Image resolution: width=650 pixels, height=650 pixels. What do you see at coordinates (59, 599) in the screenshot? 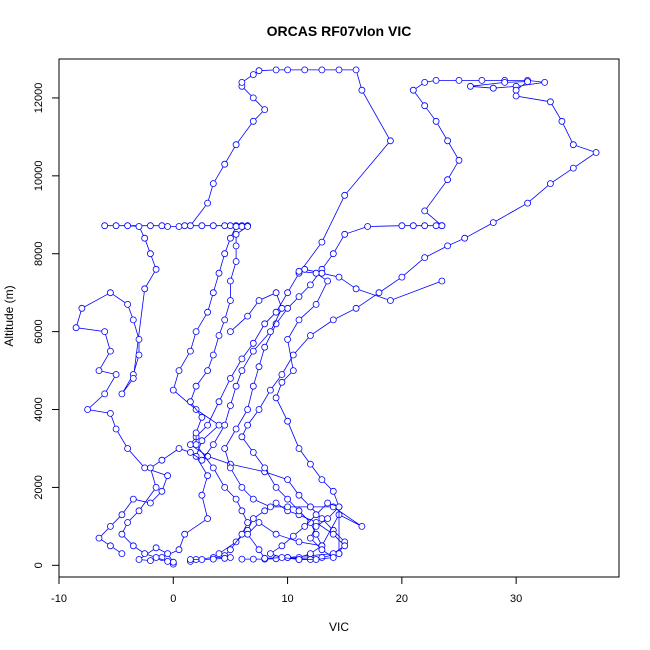
I see `x-tick-label: -10` at bounding box center [59, 599].